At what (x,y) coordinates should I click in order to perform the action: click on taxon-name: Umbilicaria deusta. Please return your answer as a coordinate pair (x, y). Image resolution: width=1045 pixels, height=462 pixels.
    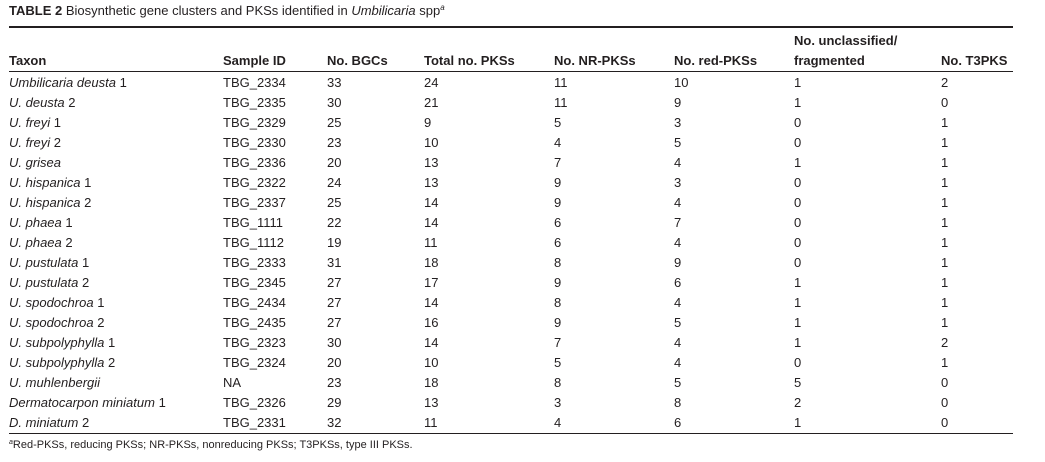
    Looking at the image, I should click on (62, 82).